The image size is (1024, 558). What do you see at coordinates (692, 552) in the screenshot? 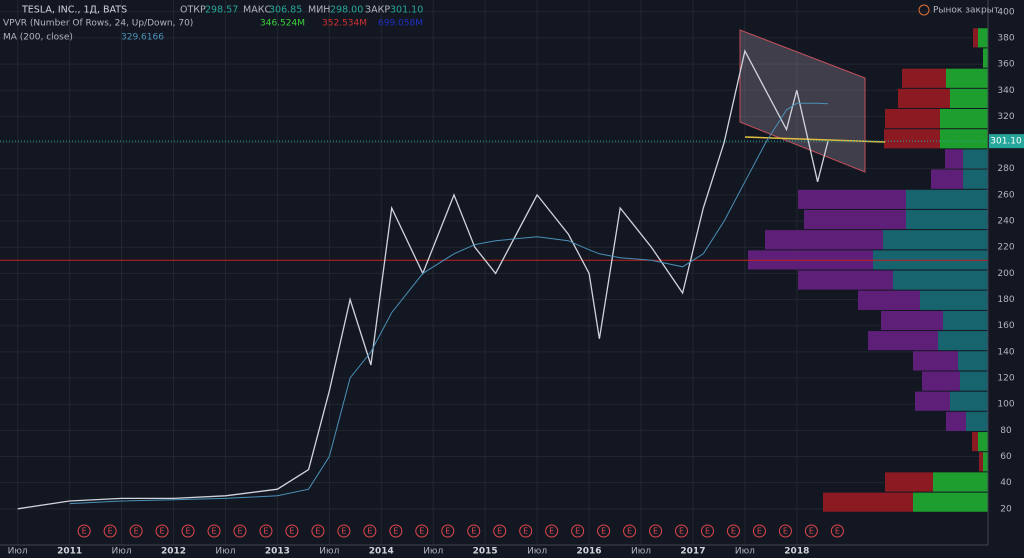
I see `x-tick-label: 2017` at bounding box center [692, 552].